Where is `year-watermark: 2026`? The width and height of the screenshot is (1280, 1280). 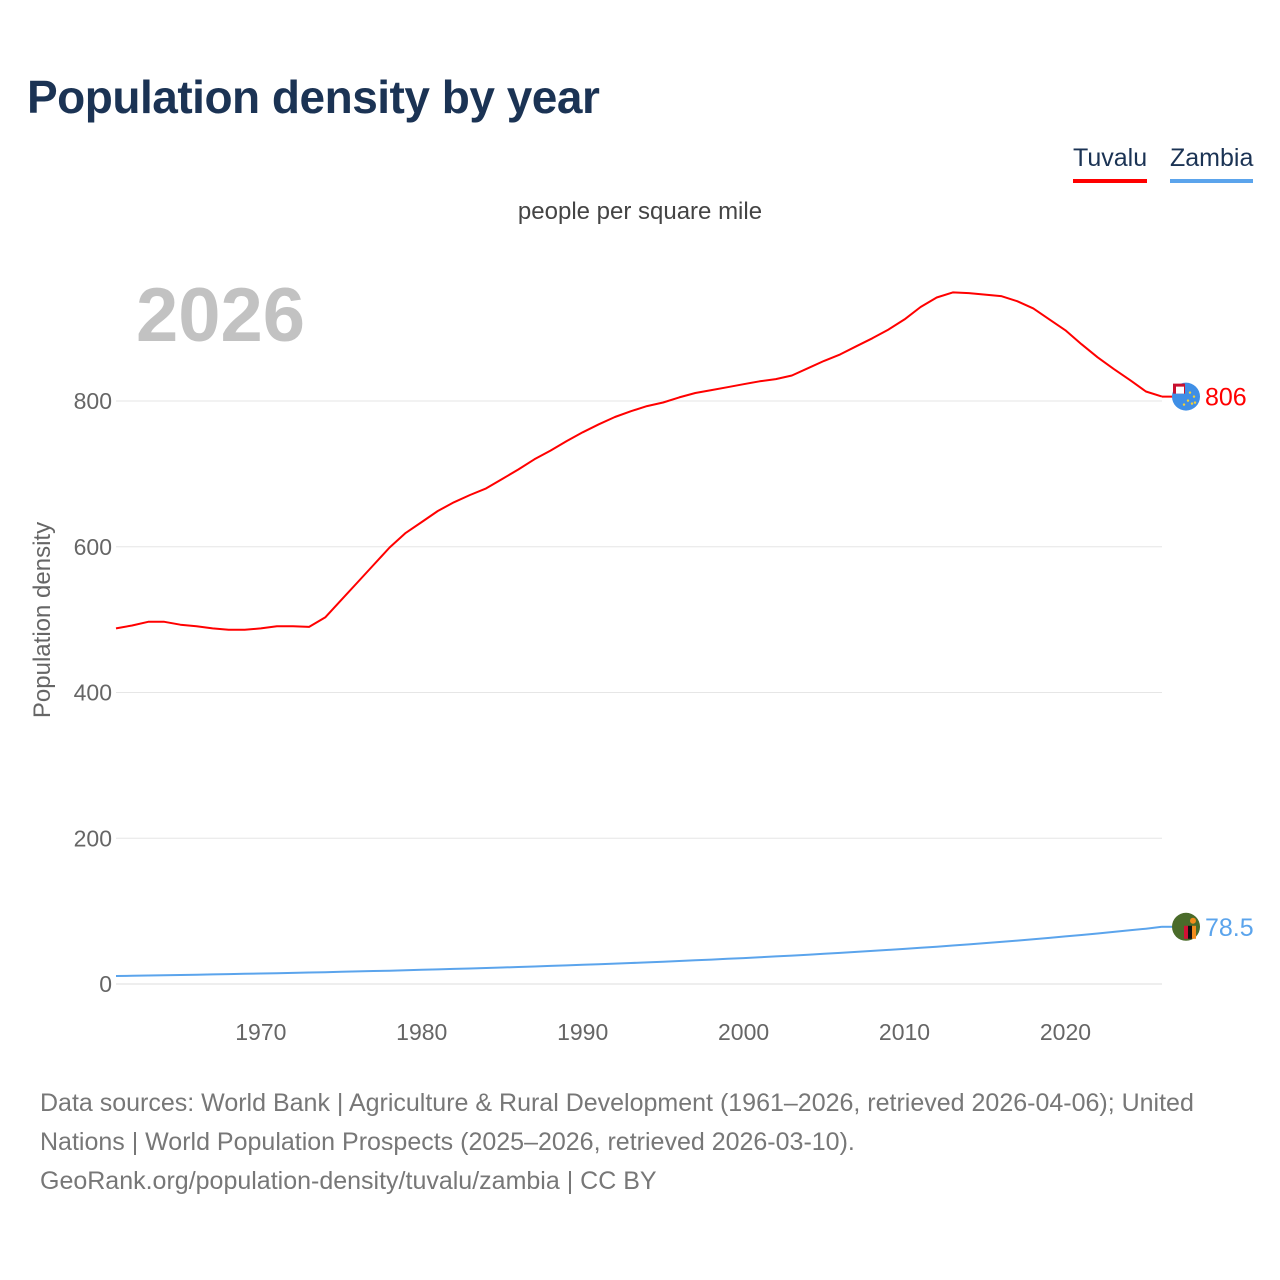
year-watermark: 2026 is located at coordinates (221, 315).